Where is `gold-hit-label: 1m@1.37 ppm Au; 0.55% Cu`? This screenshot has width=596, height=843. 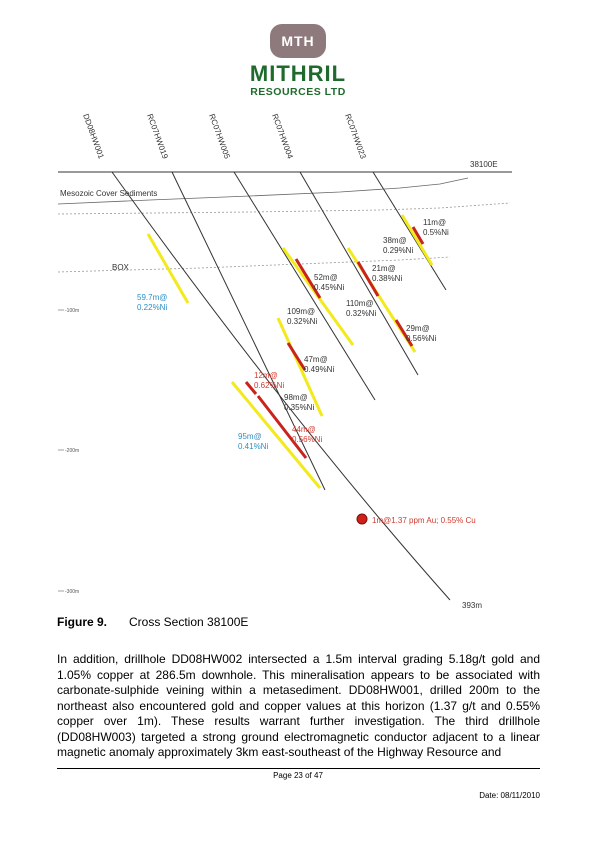 gold-hit-label: 1m@1.37 ppm Au; 0.55% Cu is located at coordinates (424, 520).